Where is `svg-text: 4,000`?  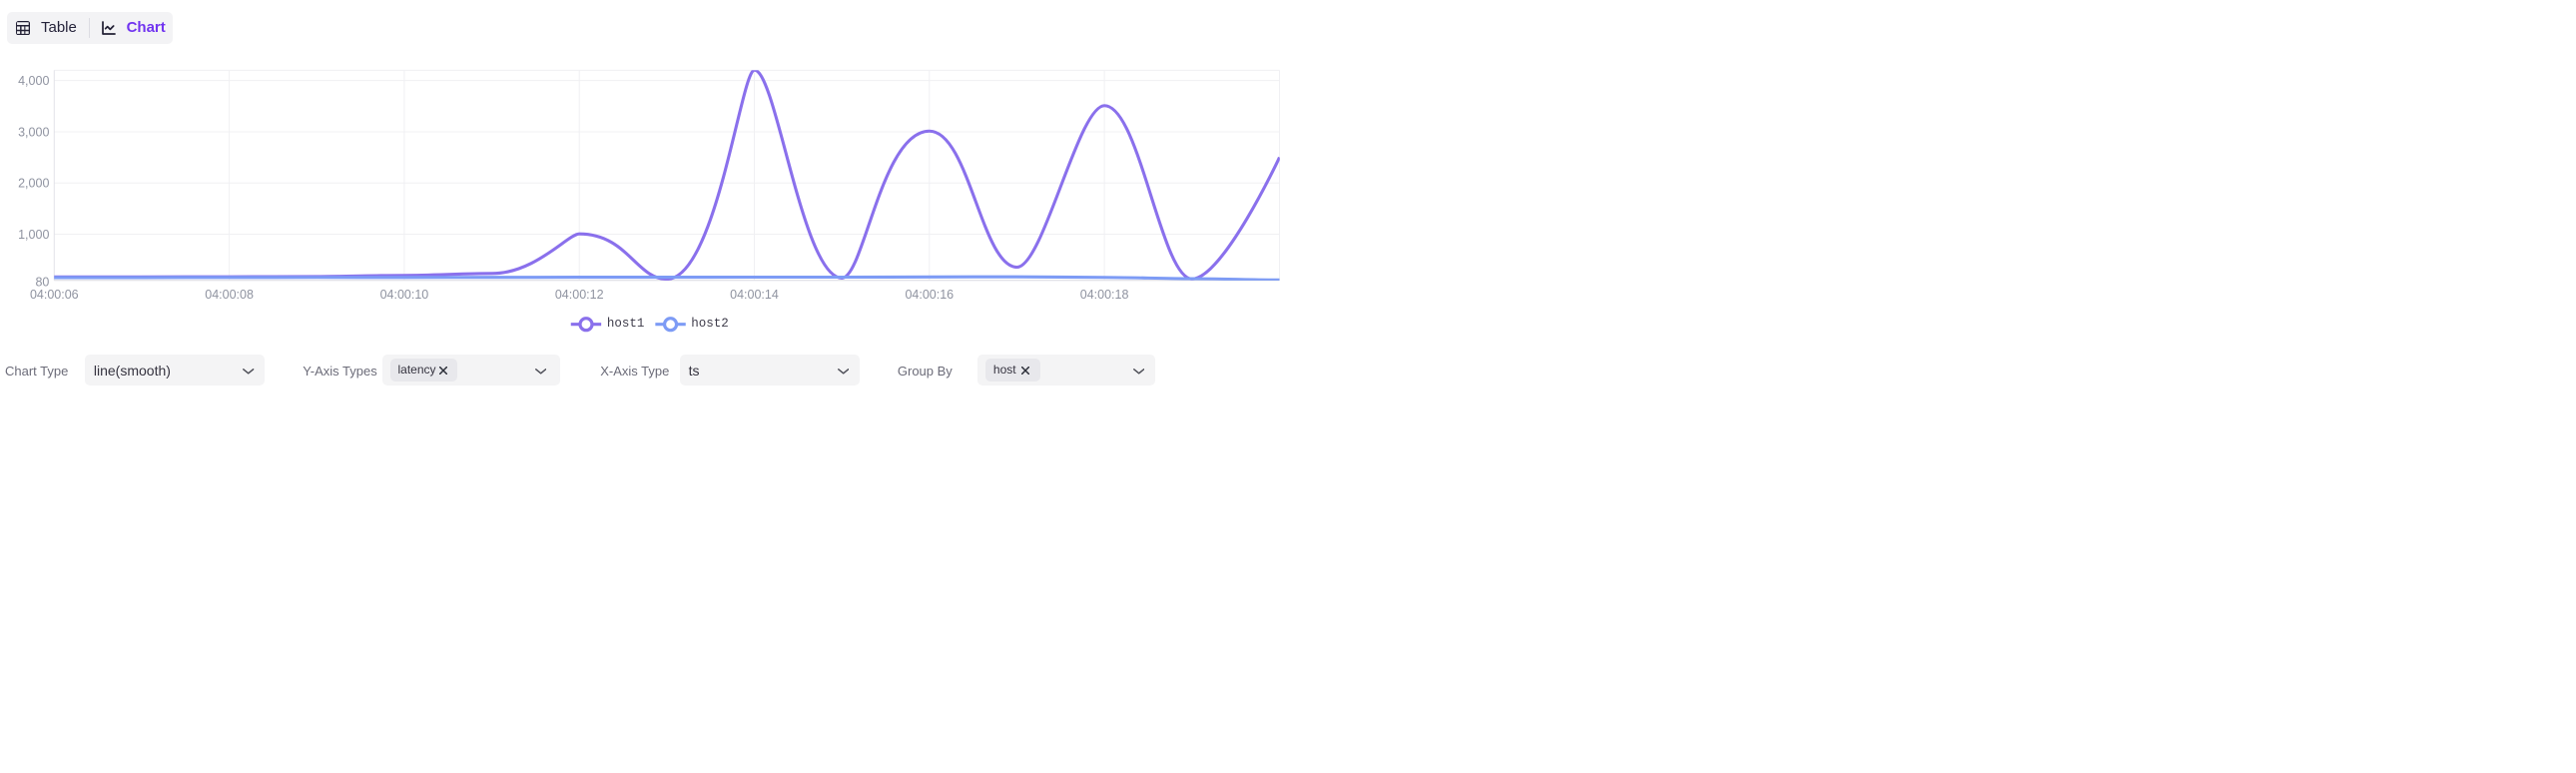
svg-text: 4,000 is located at coordinates (33, 81).